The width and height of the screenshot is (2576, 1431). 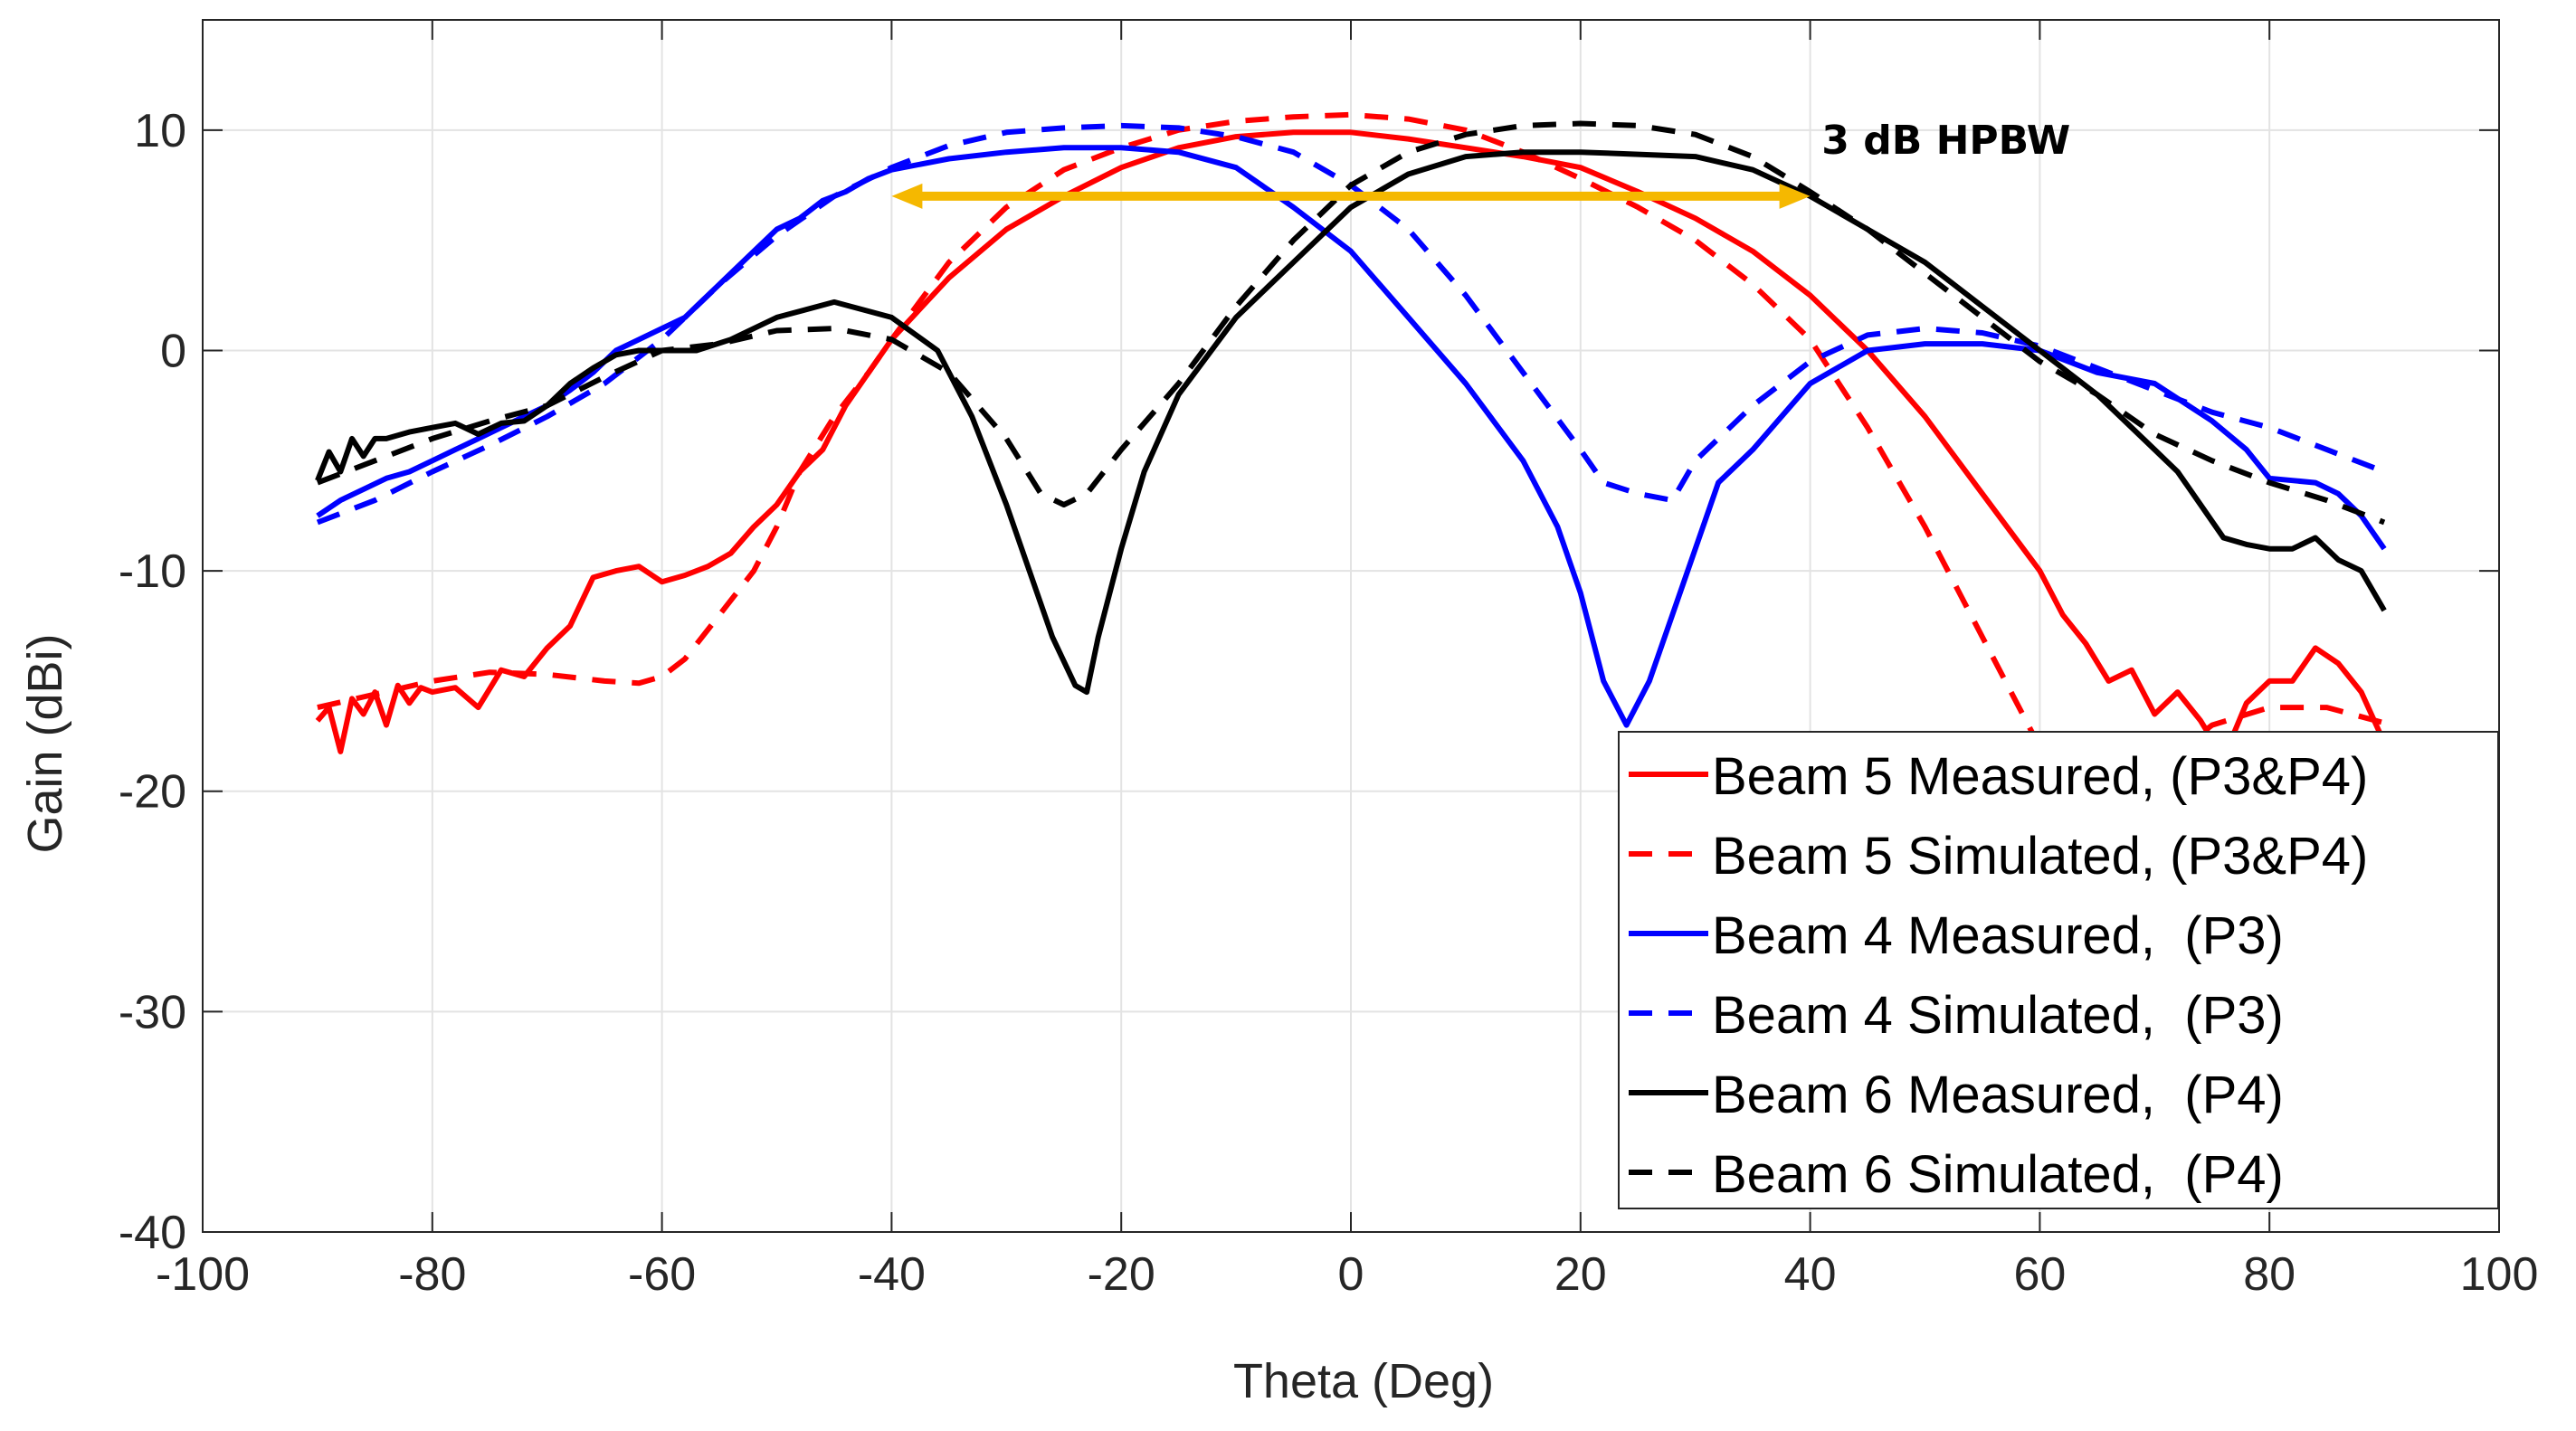 What do you see at coordinates (152, 793) in the screenshot?
I see `y-tick-label: -20` at bounding box center [152, 793].